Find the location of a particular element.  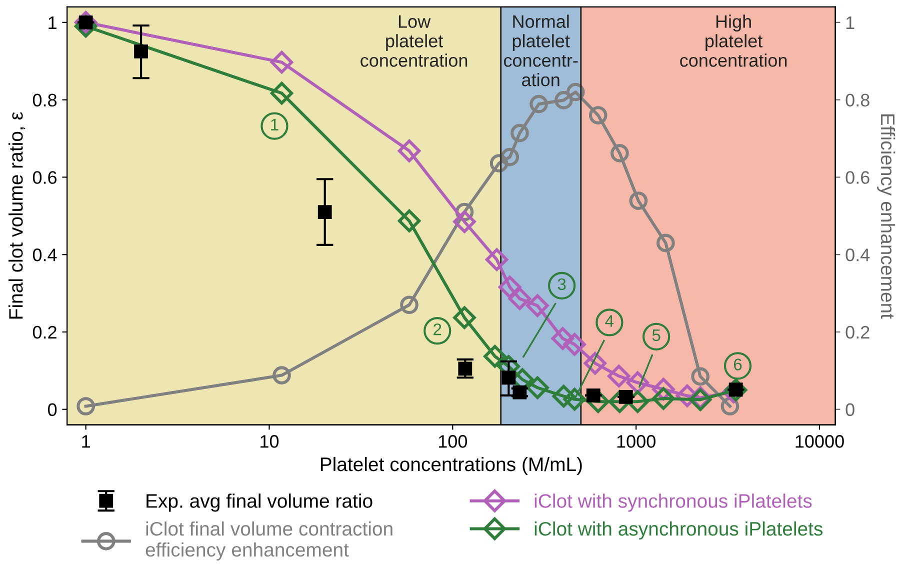

y2-tick-label: 0.6 is located at coordinates (858, 177).